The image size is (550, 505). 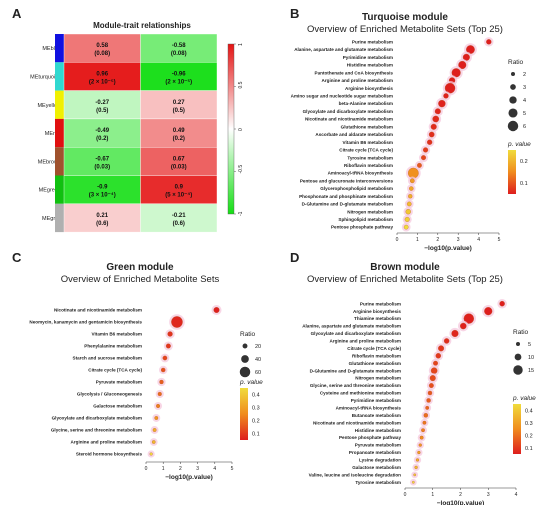 What do you see at coordinates (119, 382) in the screenshot?
I see `pathway-label: Pyruvate metabolism` at bounding box center [119, 382].